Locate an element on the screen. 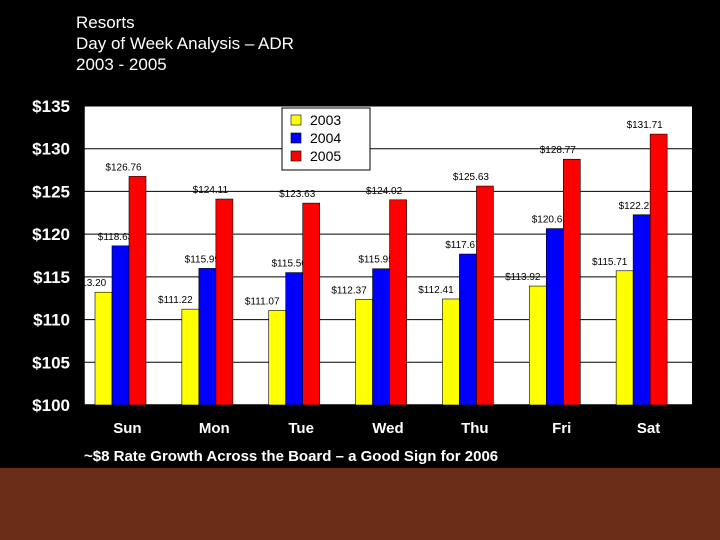  bar-2004-fri is located at coordinates (554, 317).